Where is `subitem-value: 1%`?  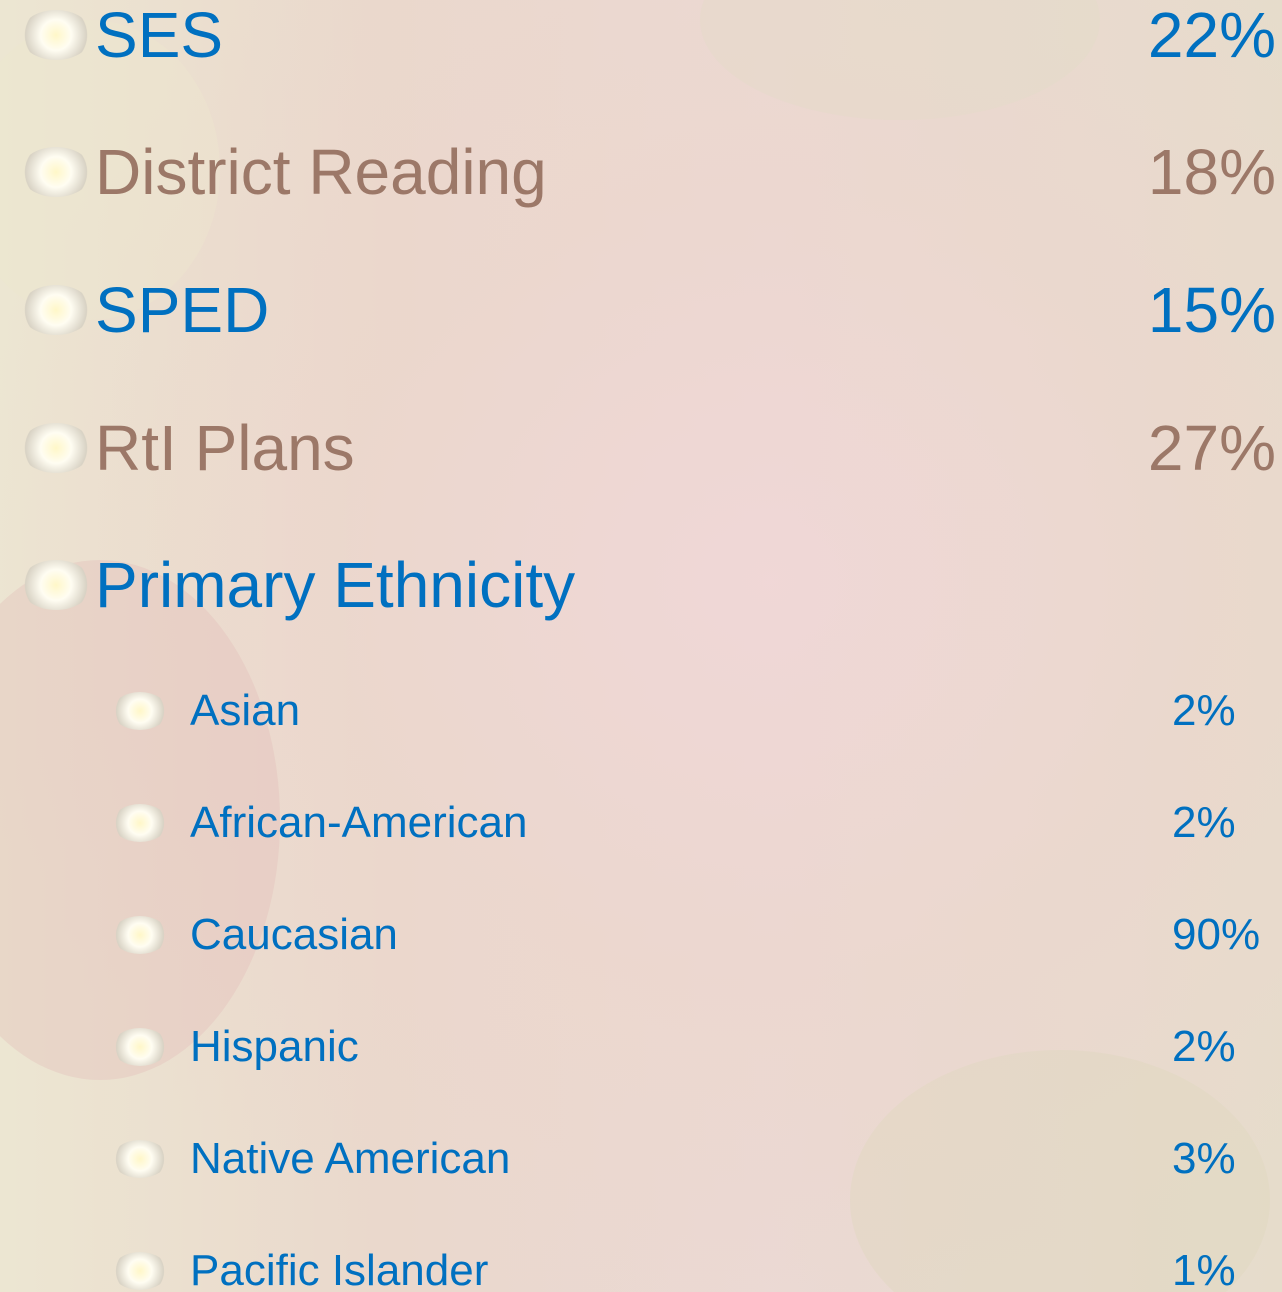
subitem-value: 1% is located at coordinates (1204, 1269).